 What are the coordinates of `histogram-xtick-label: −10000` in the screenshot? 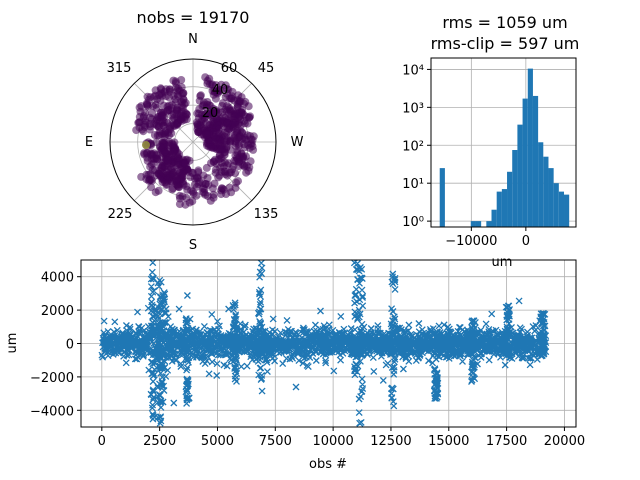 It's located at (471, 241).